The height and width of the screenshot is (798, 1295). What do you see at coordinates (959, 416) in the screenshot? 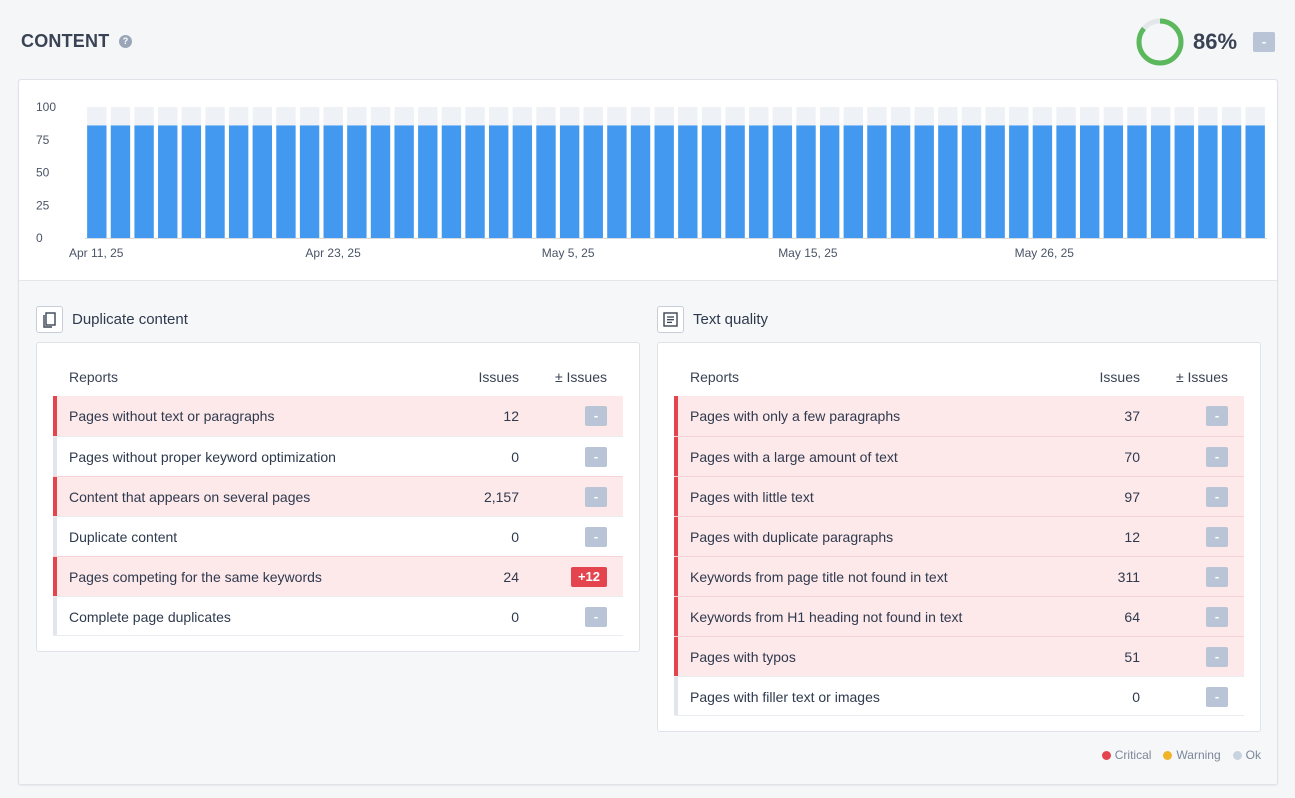
I see `table-row: Pages with only a few paragraphs 37 -` at bounding box center [959, 416].